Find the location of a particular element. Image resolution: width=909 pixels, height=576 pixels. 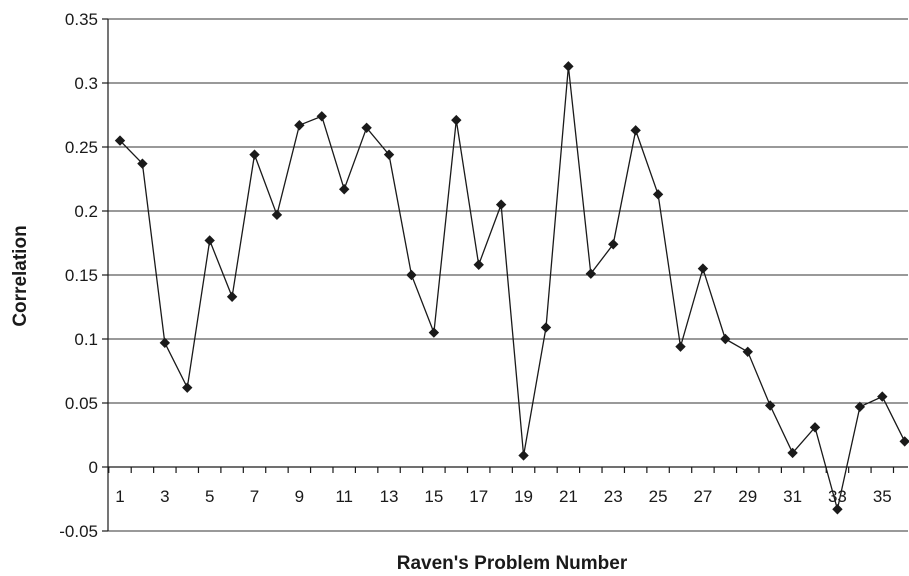

y-tick-label: 0.25 is located at coordinates (81, 147).